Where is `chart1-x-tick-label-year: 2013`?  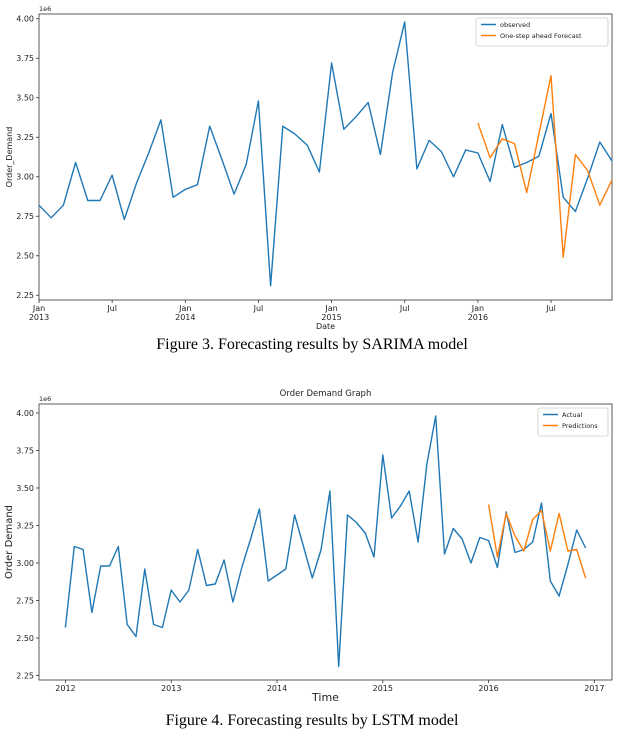
chart1-x-tick-label-year: 2013 is located at coordinates (39, 317).